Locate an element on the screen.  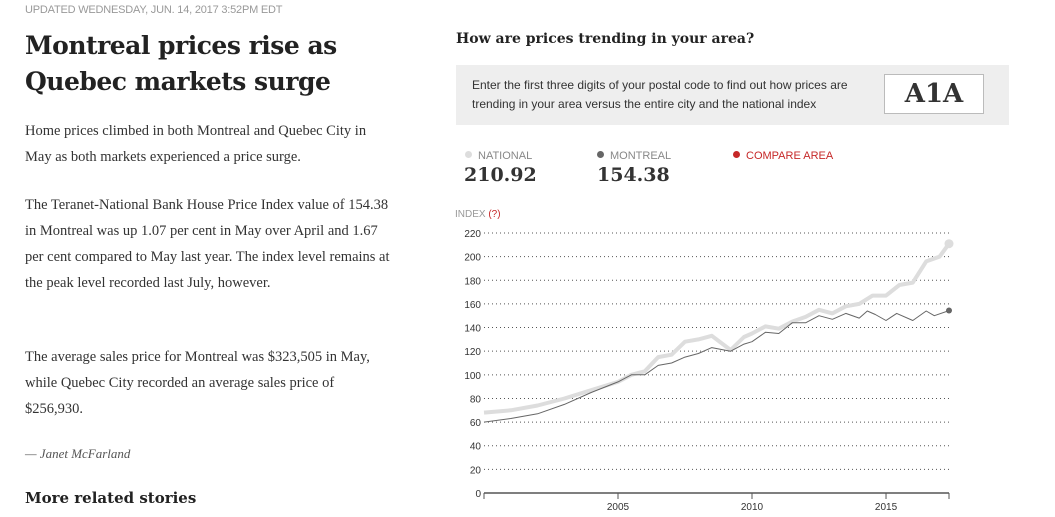
widget-title: How are prices trending in your area? is located at coordinates (605, 39).